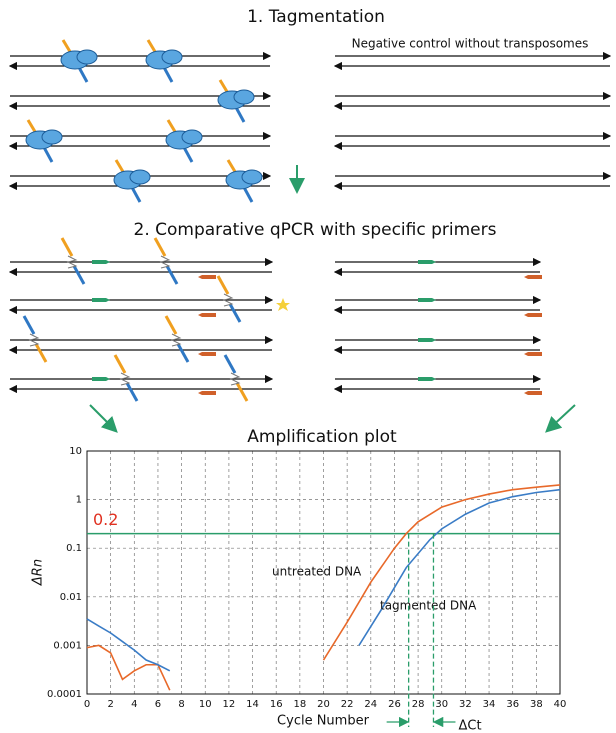  Describe the element at coordinates (441, 704) in the screenshot. I see `x-tick-label: 30` at that location.